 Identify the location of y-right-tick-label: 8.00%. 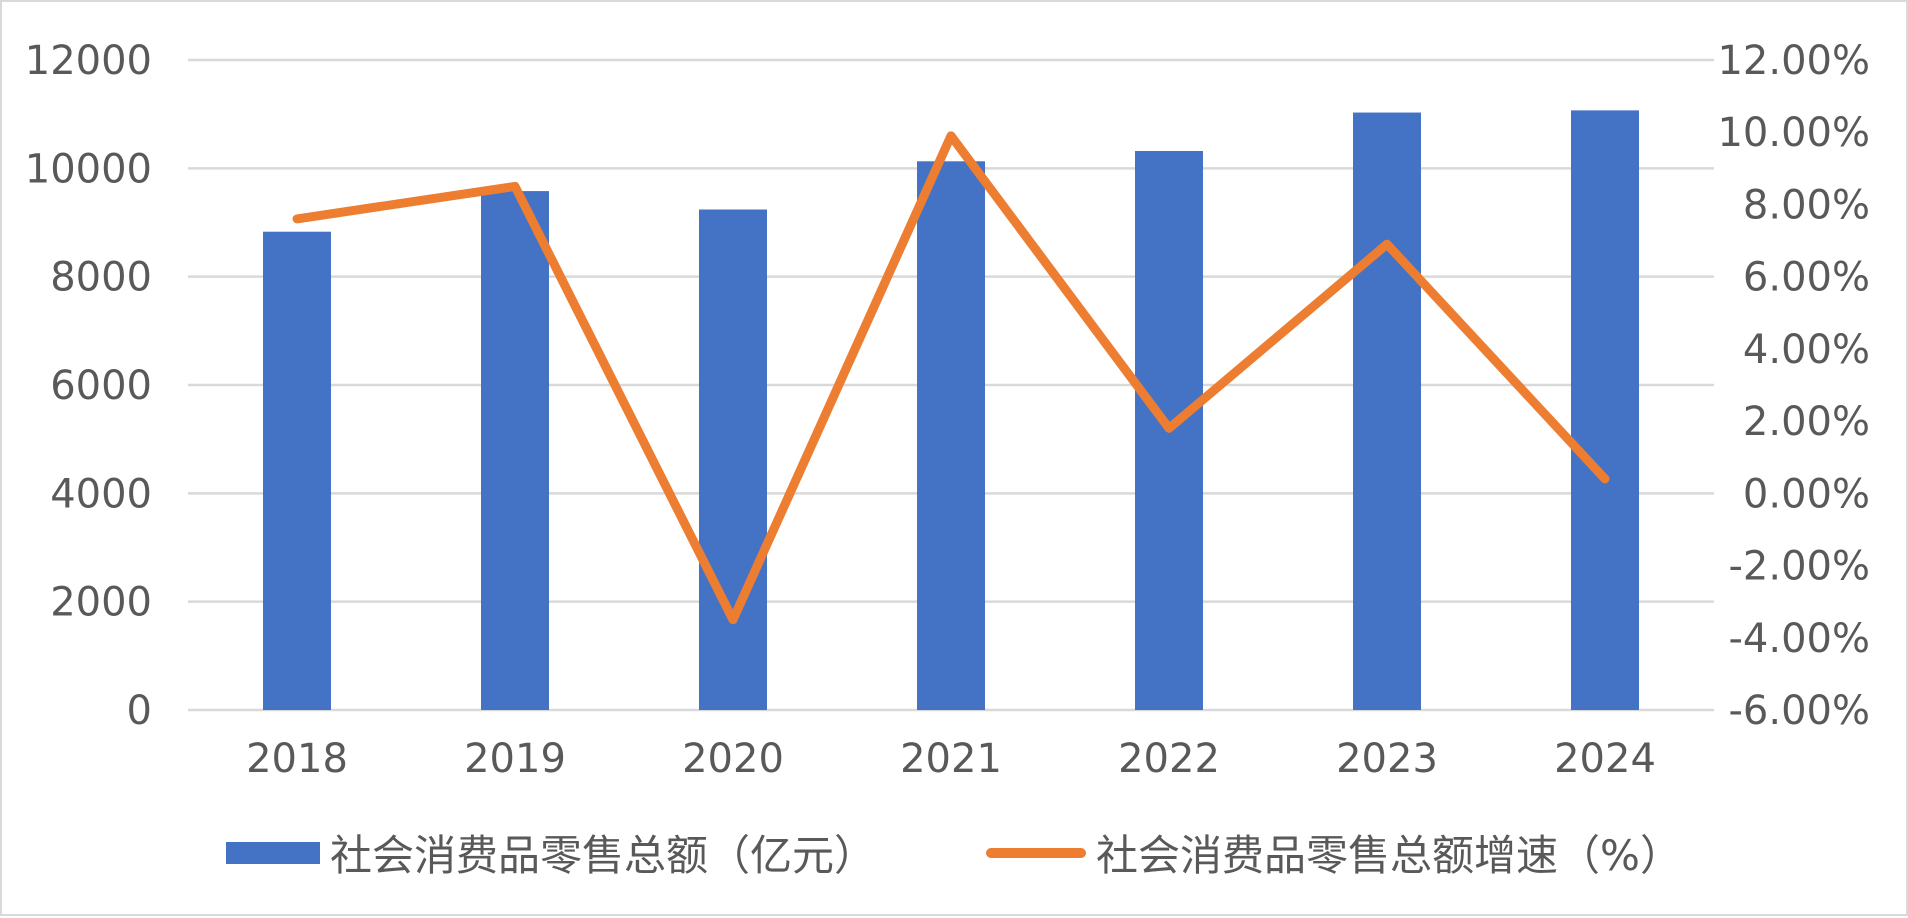
(1806, 205).